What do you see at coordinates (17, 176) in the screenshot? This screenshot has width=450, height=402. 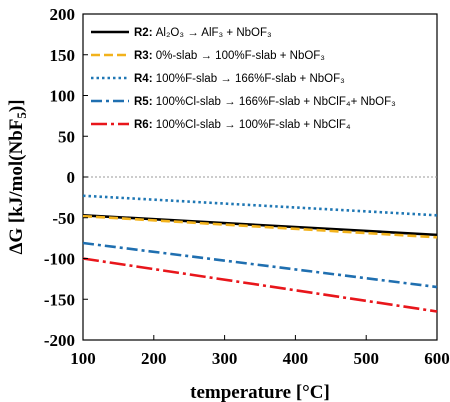 I see `y-axis-title: ΔG [kJ/mol(NbF5)]` at bounding box center [17, 176].